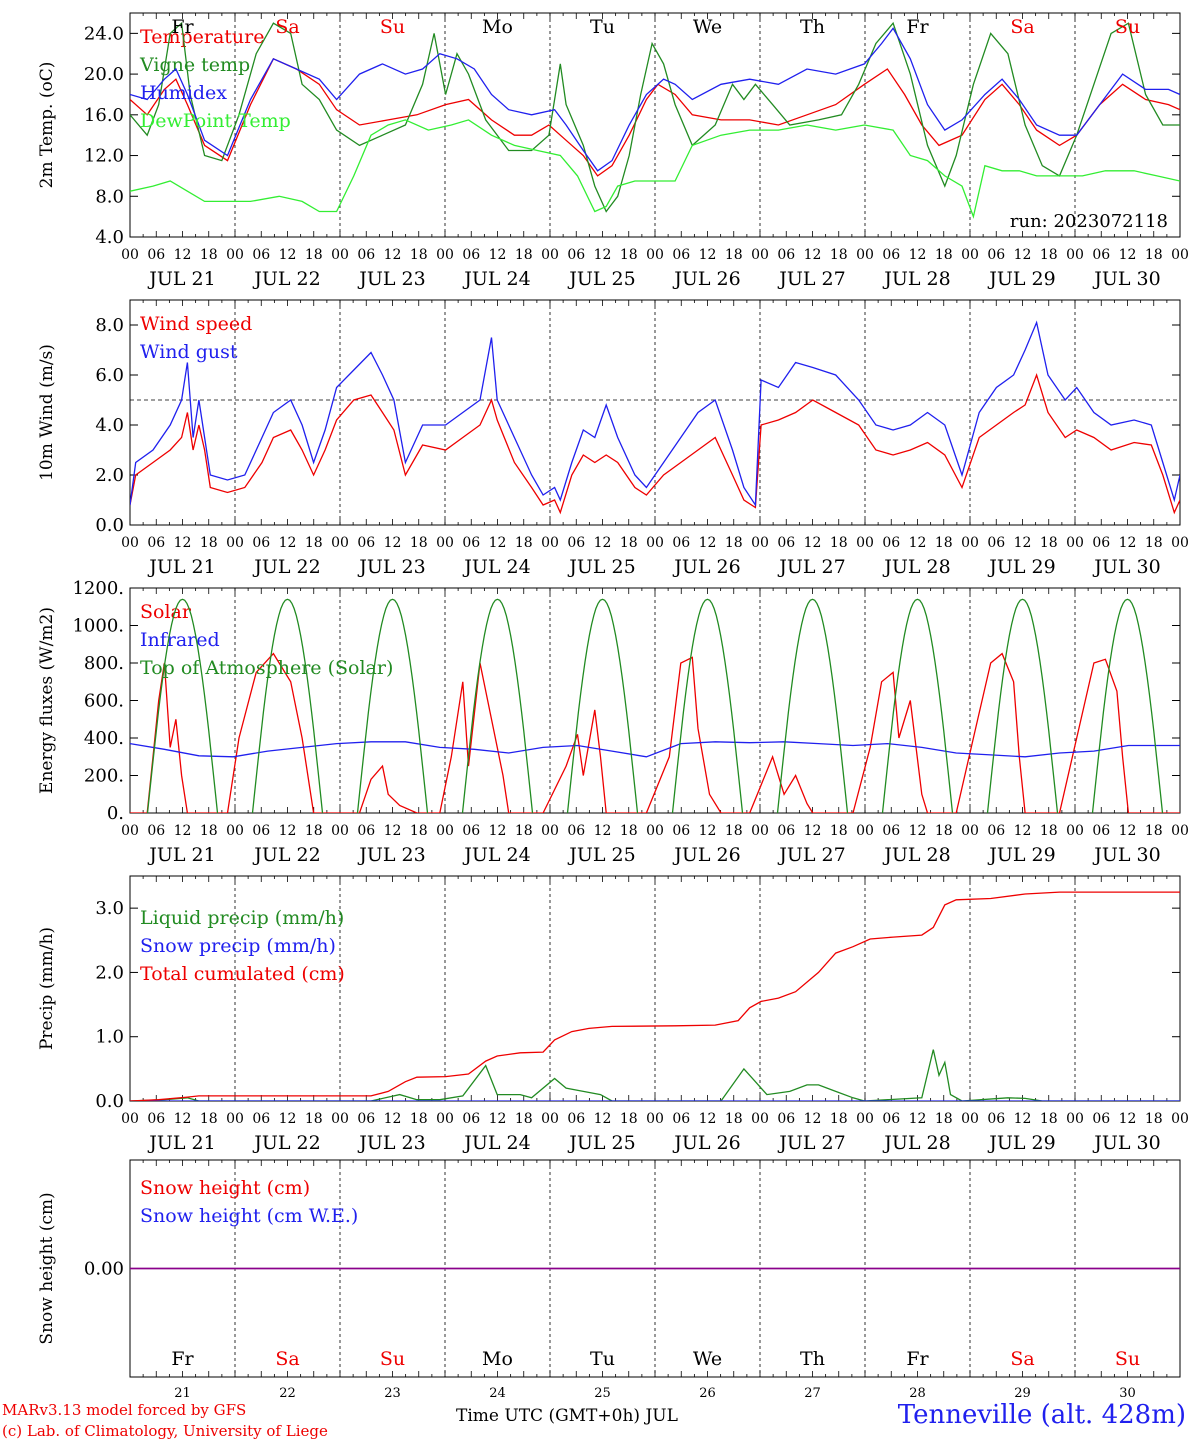  What do you see at coordinates (104, 1269) in the screenshot?
I see `y-tick-label: 0.00` at bounding box center [104, 1269].